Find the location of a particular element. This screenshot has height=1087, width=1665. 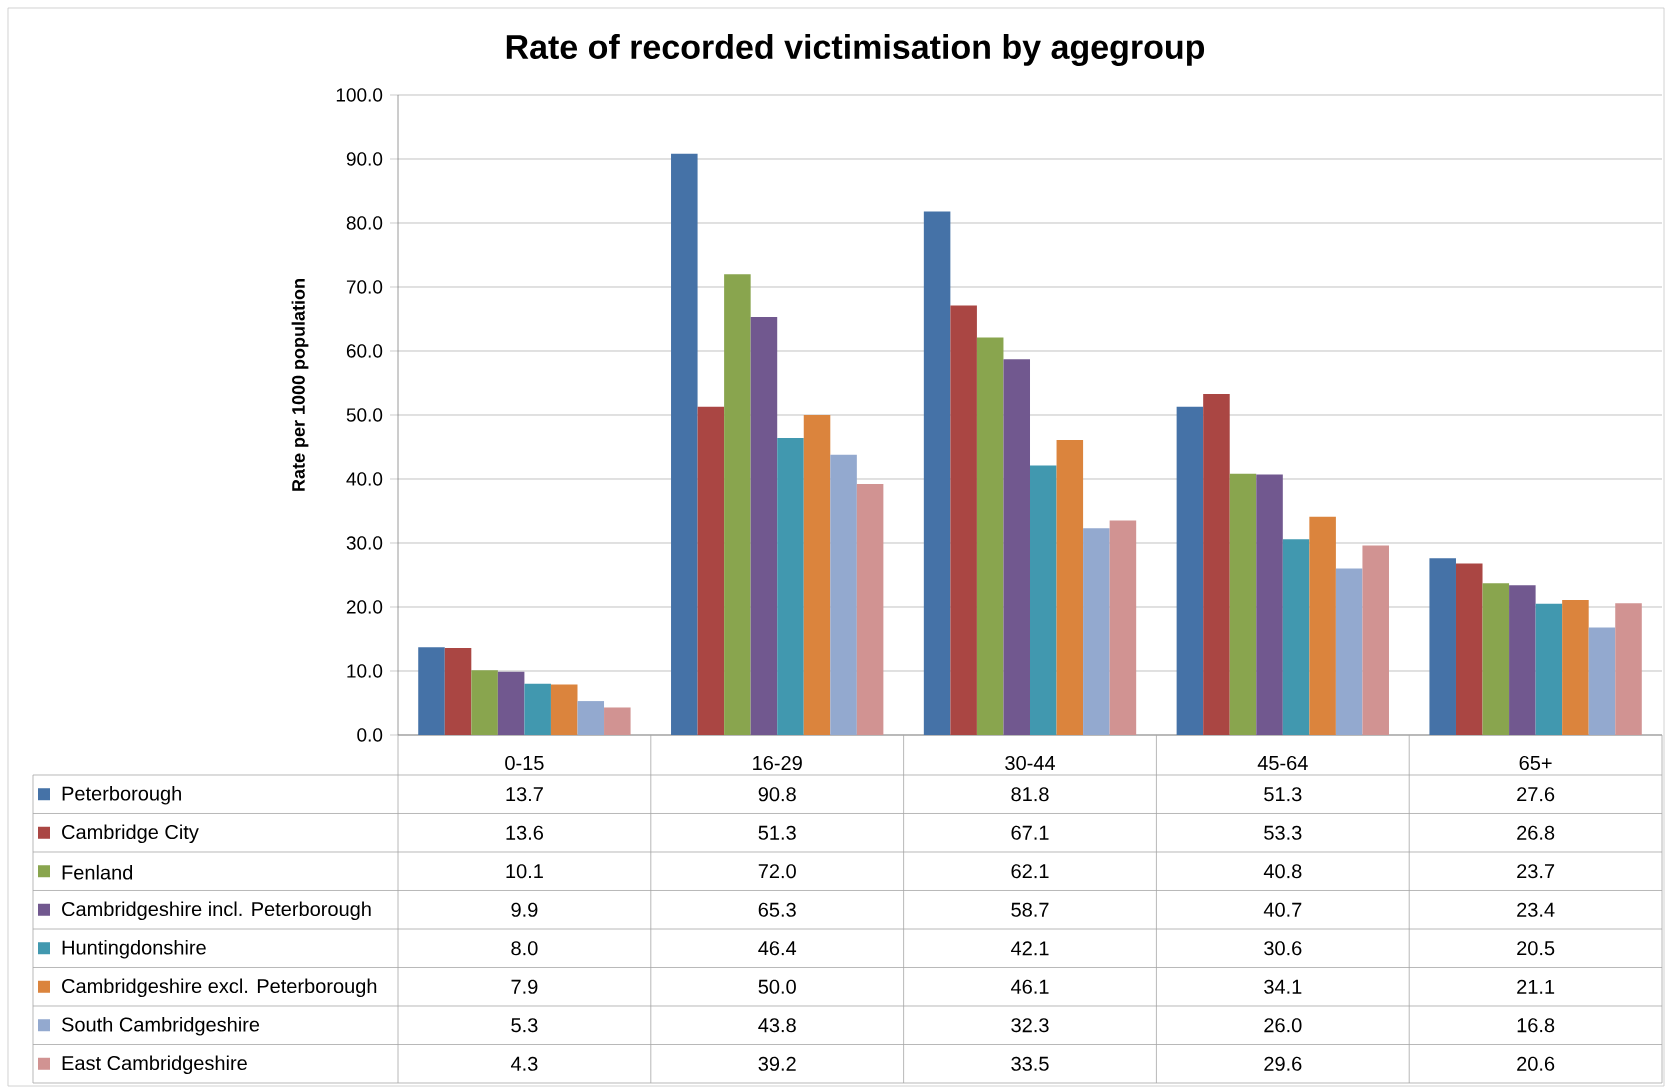

x-tick-label: 45-64 is located at coordinates (1282, 763).